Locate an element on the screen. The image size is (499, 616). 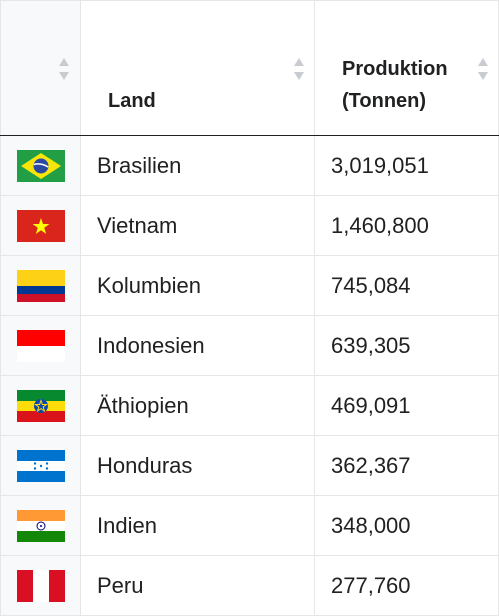
honduras-flag-icon is located at coordinates (40, 465).